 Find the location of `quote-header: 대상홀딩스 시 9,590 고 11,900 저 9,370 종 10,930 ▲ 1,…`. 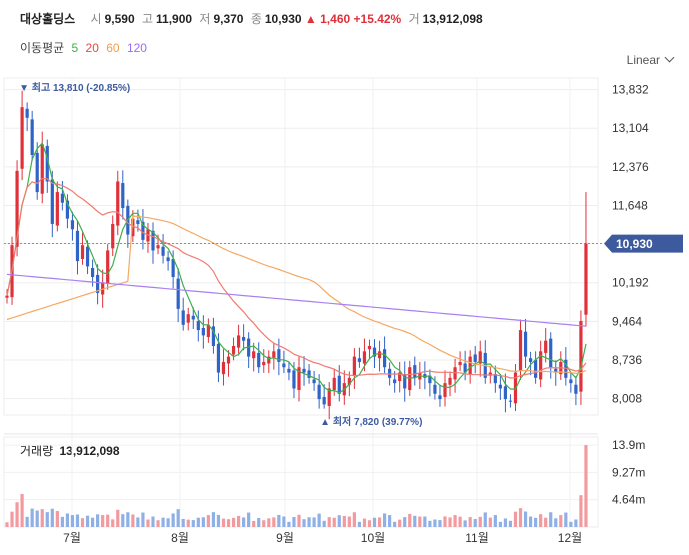

quote-header: 대상홀딩스 시 9,590 고 11,900 저 9,370 종 10,930 ▲ 1,… is located at coordinates (251, 18).